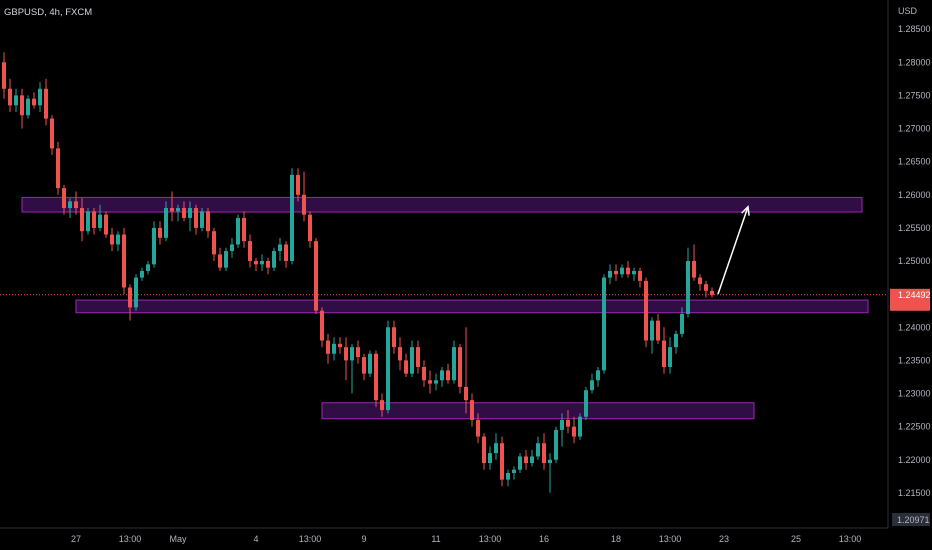 This screenshot has height=550, width=932. Describe the element at coordinates (910, 299) in the screenshot. I see `current-price-tag: 1.24492` at that location.